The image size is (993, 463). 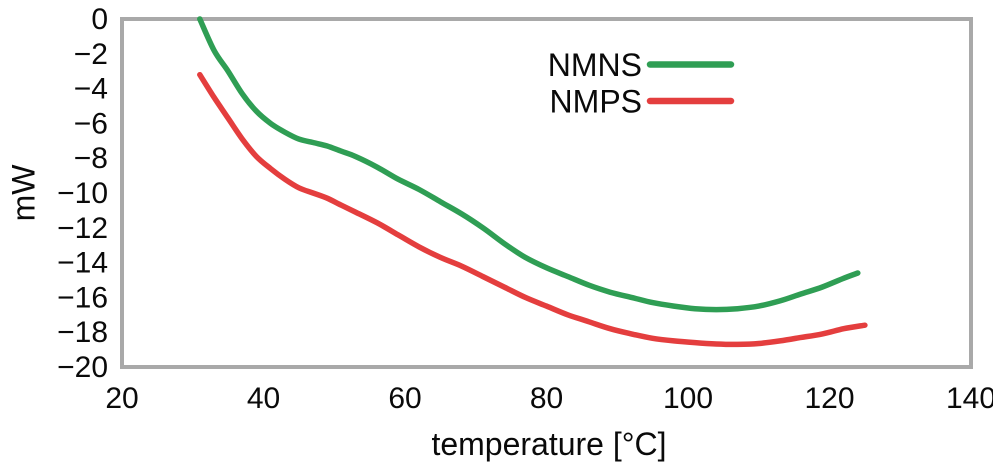 I want to click on y-axis-label: mW, so click(x=23, y=193).